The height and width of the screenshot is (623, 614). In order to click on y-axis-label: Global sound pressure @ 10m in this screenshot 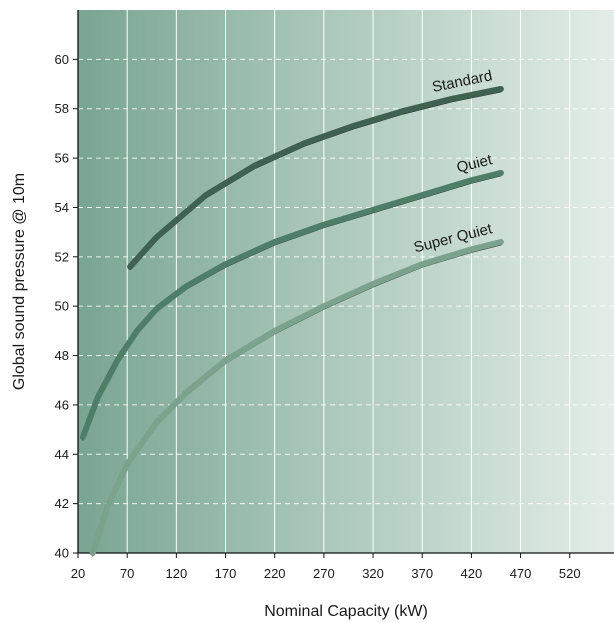, I will do `click(19, 281)`.